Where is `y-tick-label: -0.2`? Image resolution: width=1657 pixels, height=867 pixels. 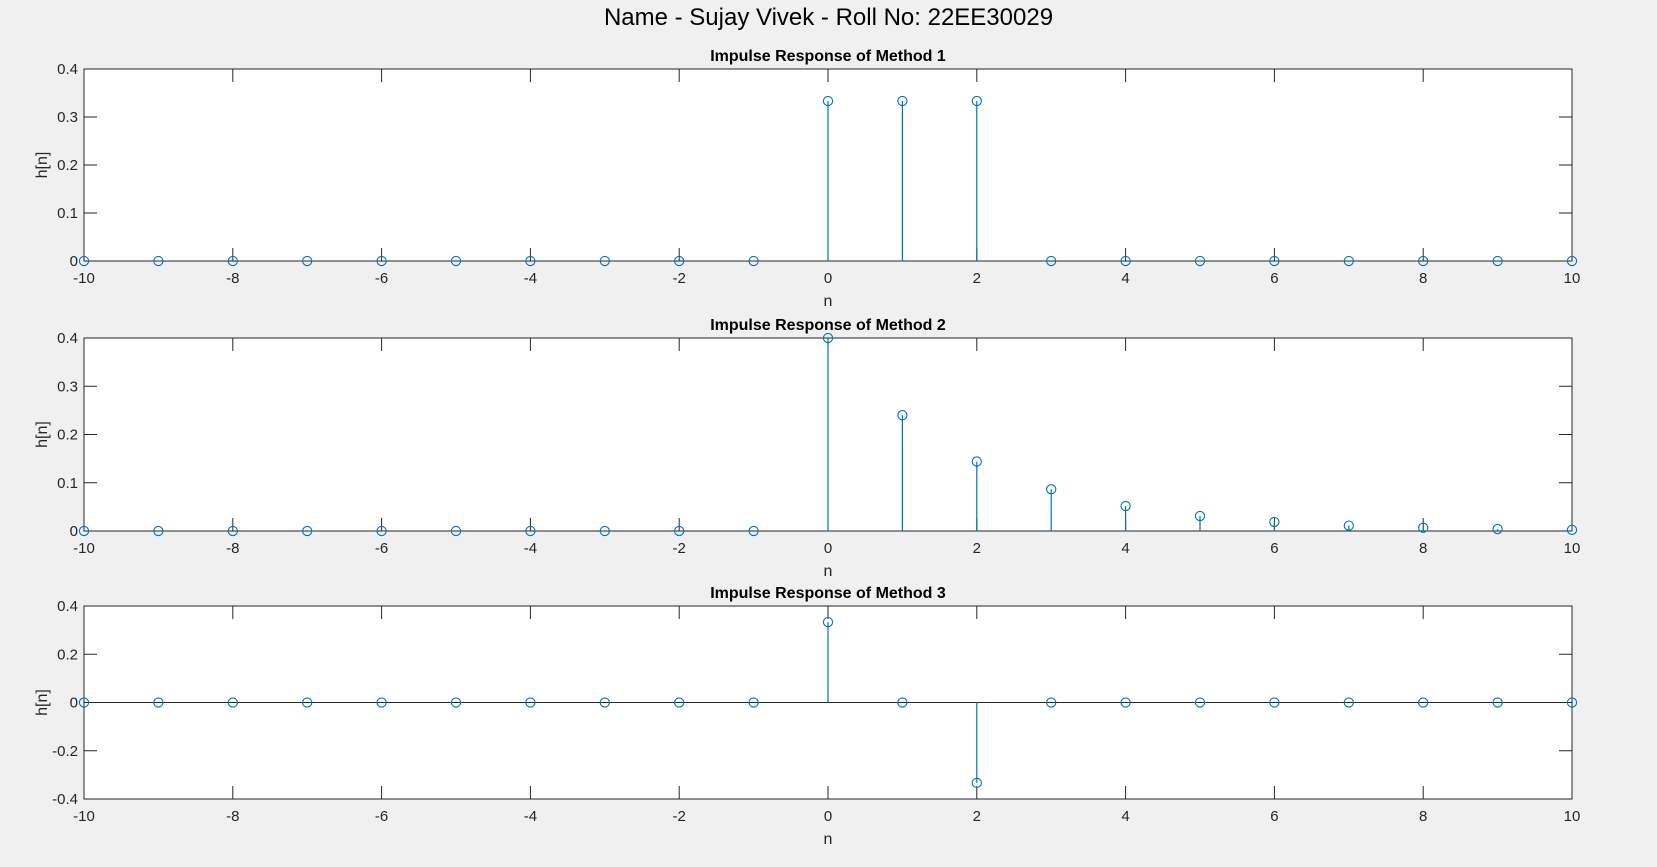
y-tick-label: -0.2 is located at coordinates (65, 751).